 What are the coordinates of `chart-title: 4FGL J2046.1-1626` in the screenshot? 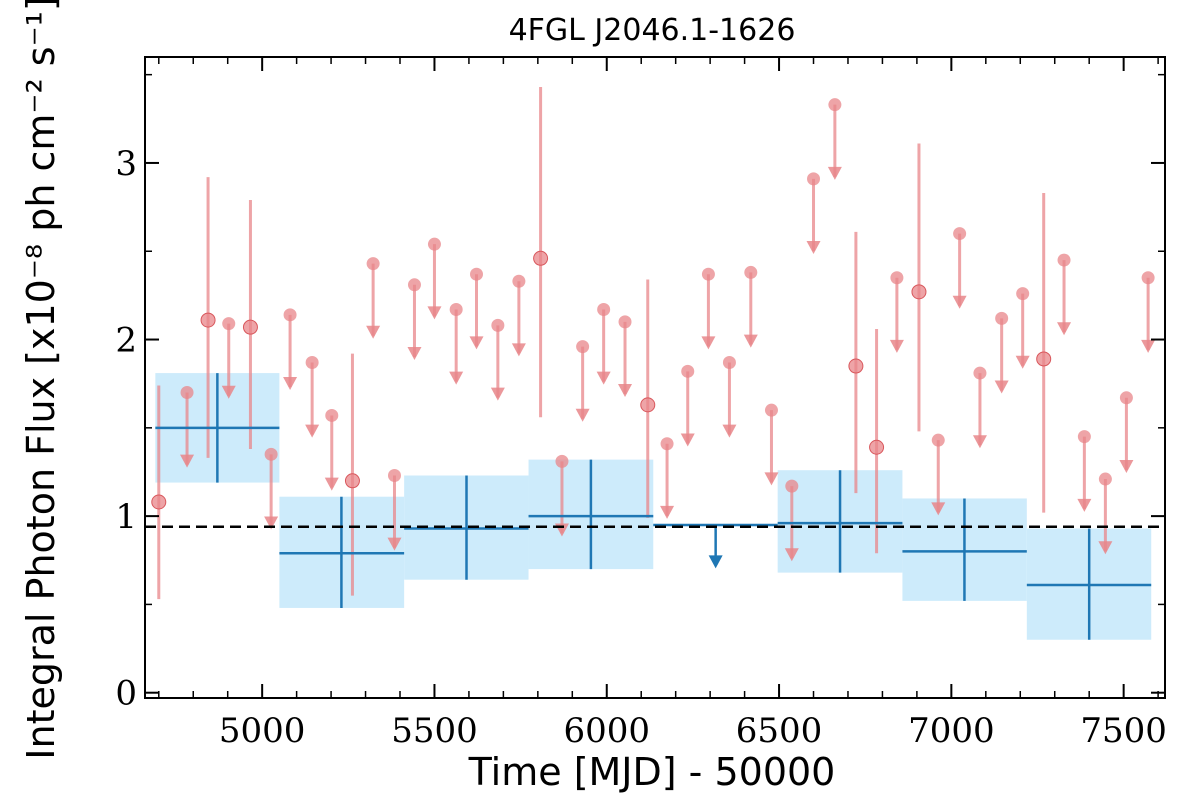 It's located at (652, 30).